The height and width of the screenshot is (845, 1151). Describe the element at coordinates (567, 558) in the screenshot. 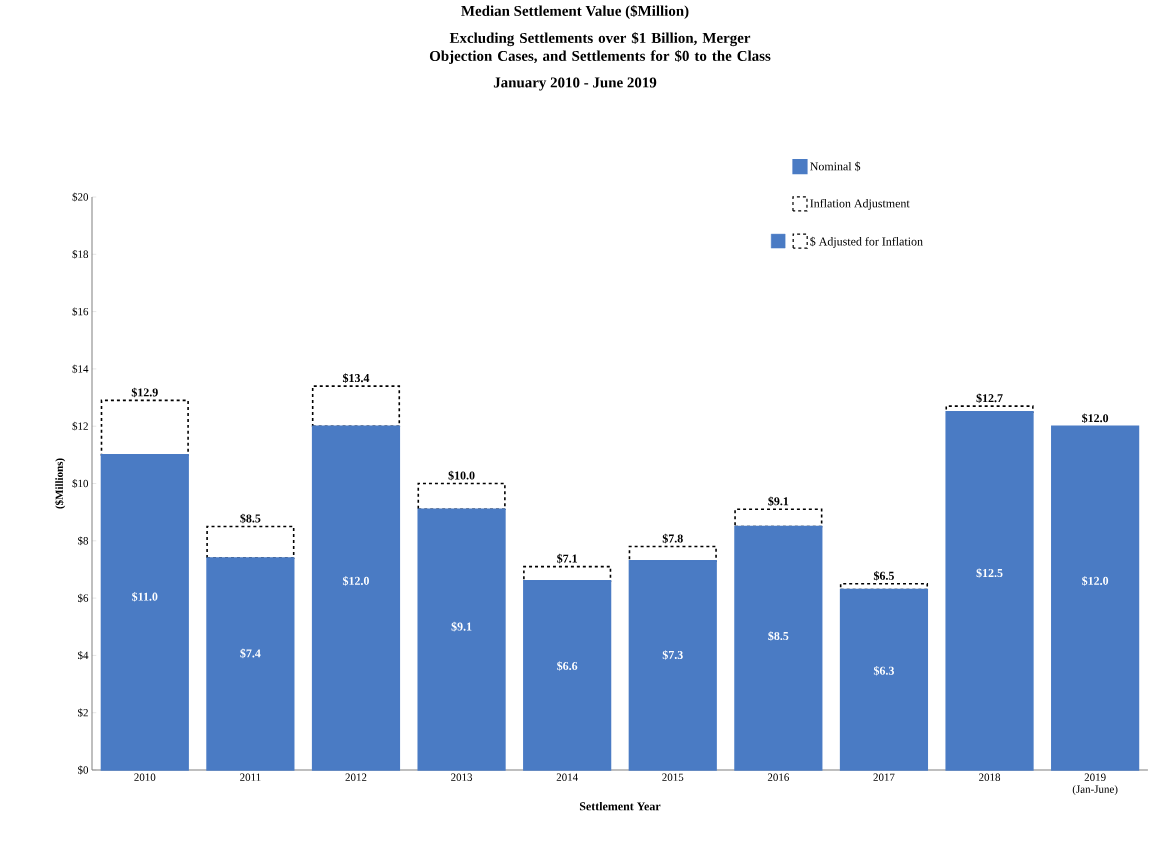

I see `total-label: $7.1` at that location.